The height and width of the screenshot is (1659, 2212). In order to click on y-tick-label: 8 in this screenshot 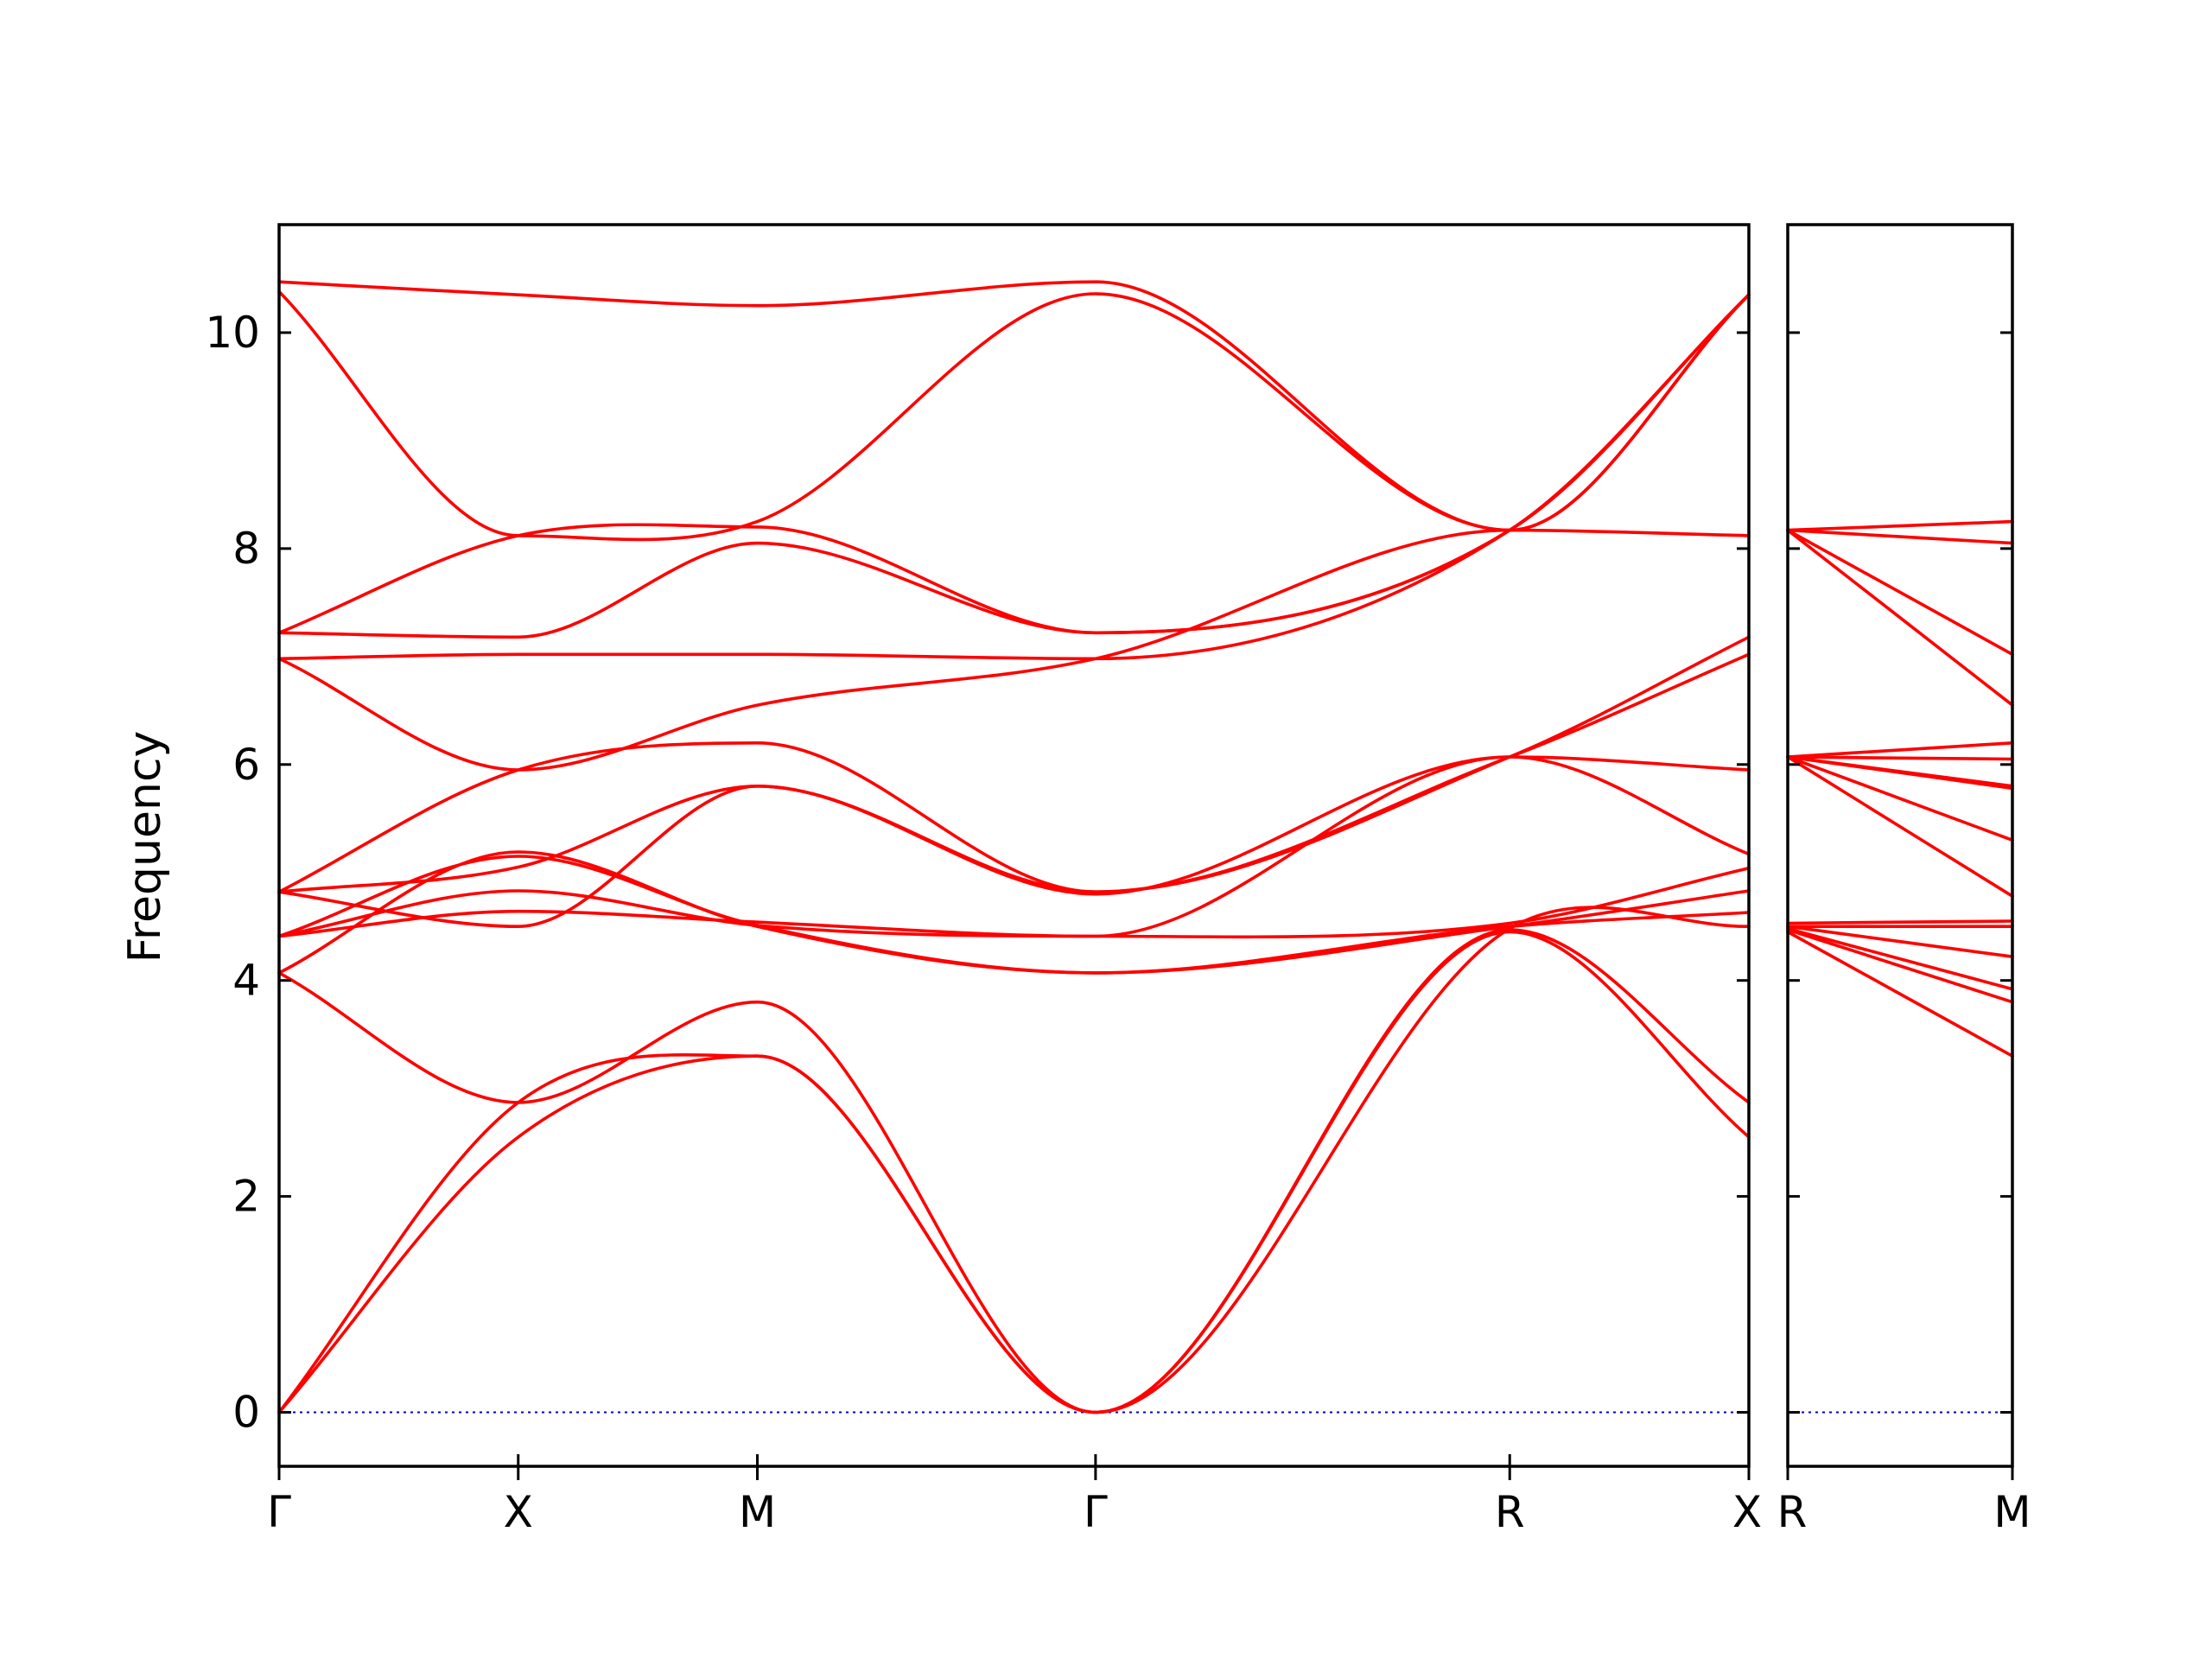, I will do `click(246, 549)`.